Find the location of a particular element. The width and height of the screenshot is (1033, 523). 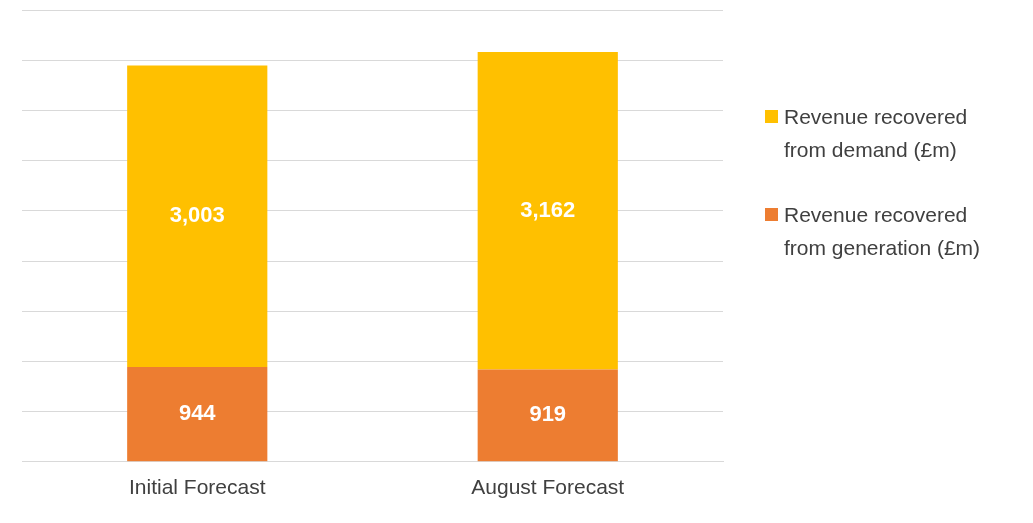

data-label: 919 is located at coordinates (548, 414).